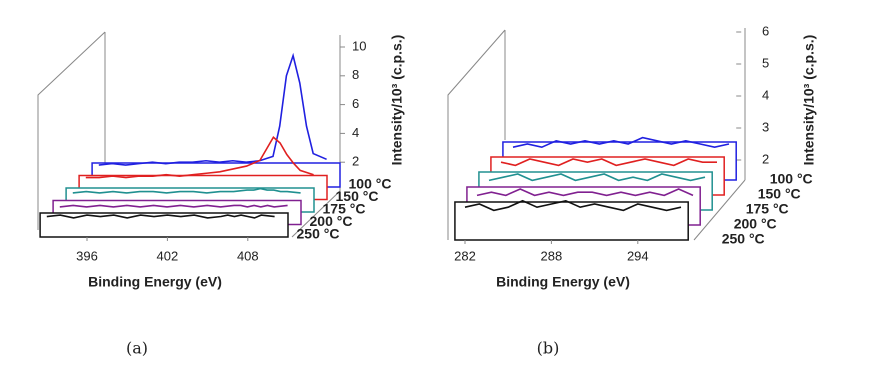 This screenshot has height=373, width=879. I want to click on y-tick-label: 10, so click(359, 45).